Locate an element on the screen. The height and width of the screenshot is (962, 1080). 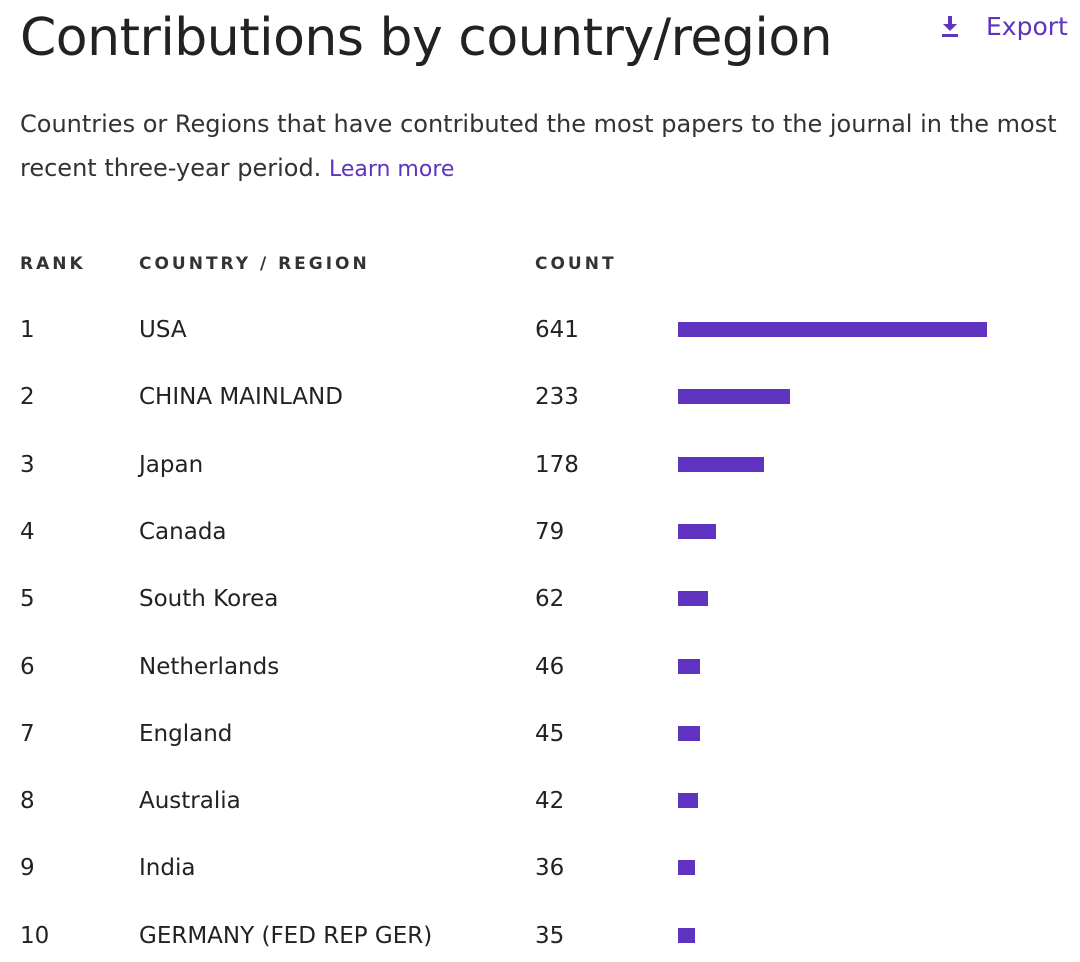
table-row: 7 England 45 is located at coordinates (540, 734).